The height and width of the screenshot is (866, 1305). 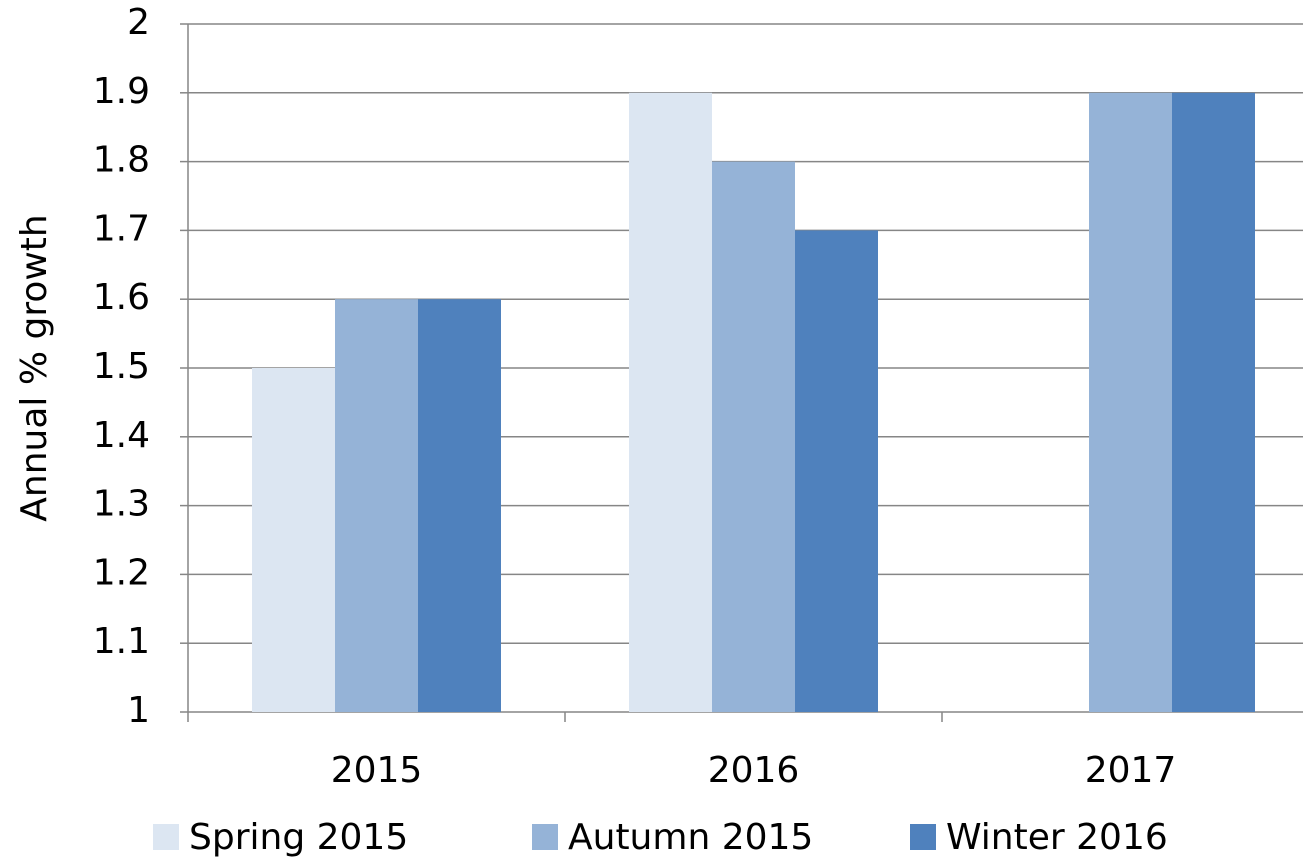 I want to click on y-tick-label: 1.8, so click(x=121, y=160).